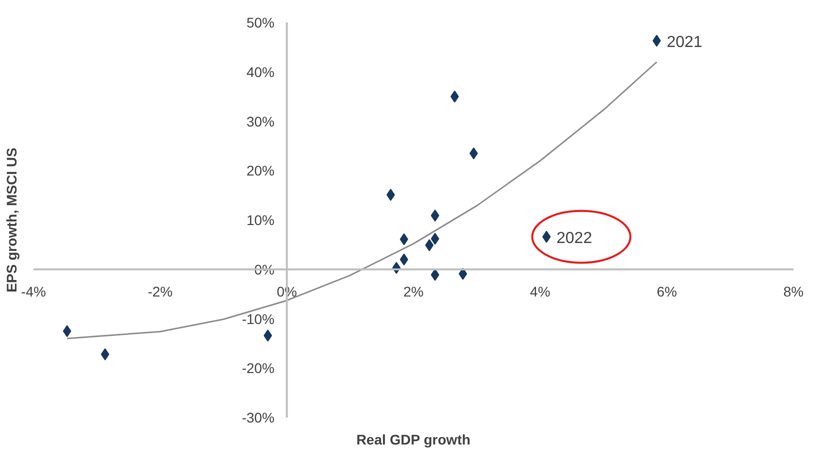 The height and width of the screenshot is (462, 827). Describe the element at coordinates (684, 42) in the screenshot. I see `annotation: 2021` at that location.